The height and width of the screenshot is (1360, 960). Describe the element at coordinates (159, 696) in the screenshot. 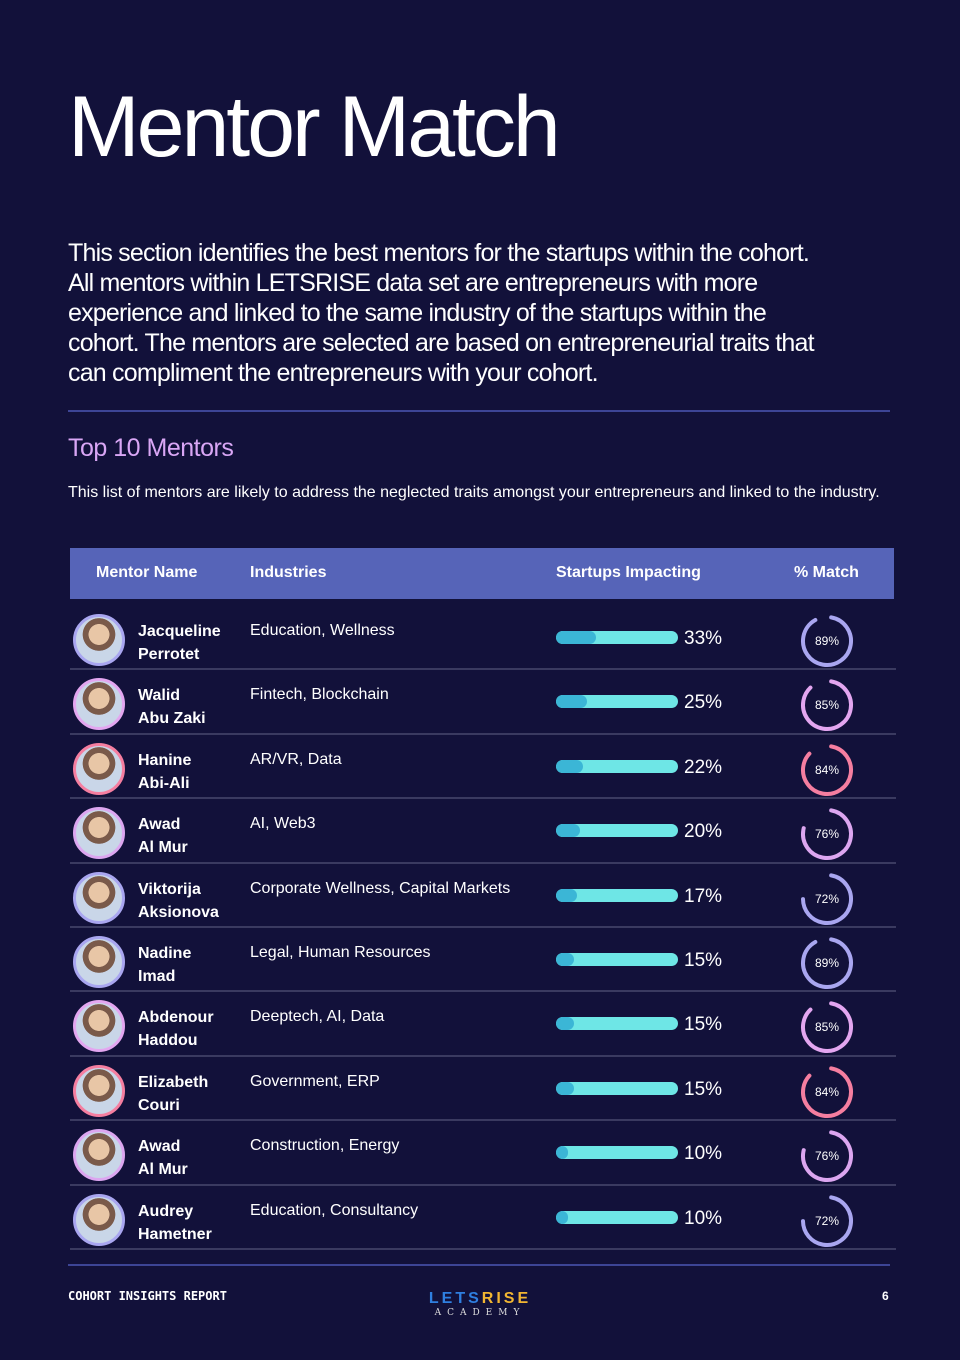

I see `first-name: Walid` at that location.